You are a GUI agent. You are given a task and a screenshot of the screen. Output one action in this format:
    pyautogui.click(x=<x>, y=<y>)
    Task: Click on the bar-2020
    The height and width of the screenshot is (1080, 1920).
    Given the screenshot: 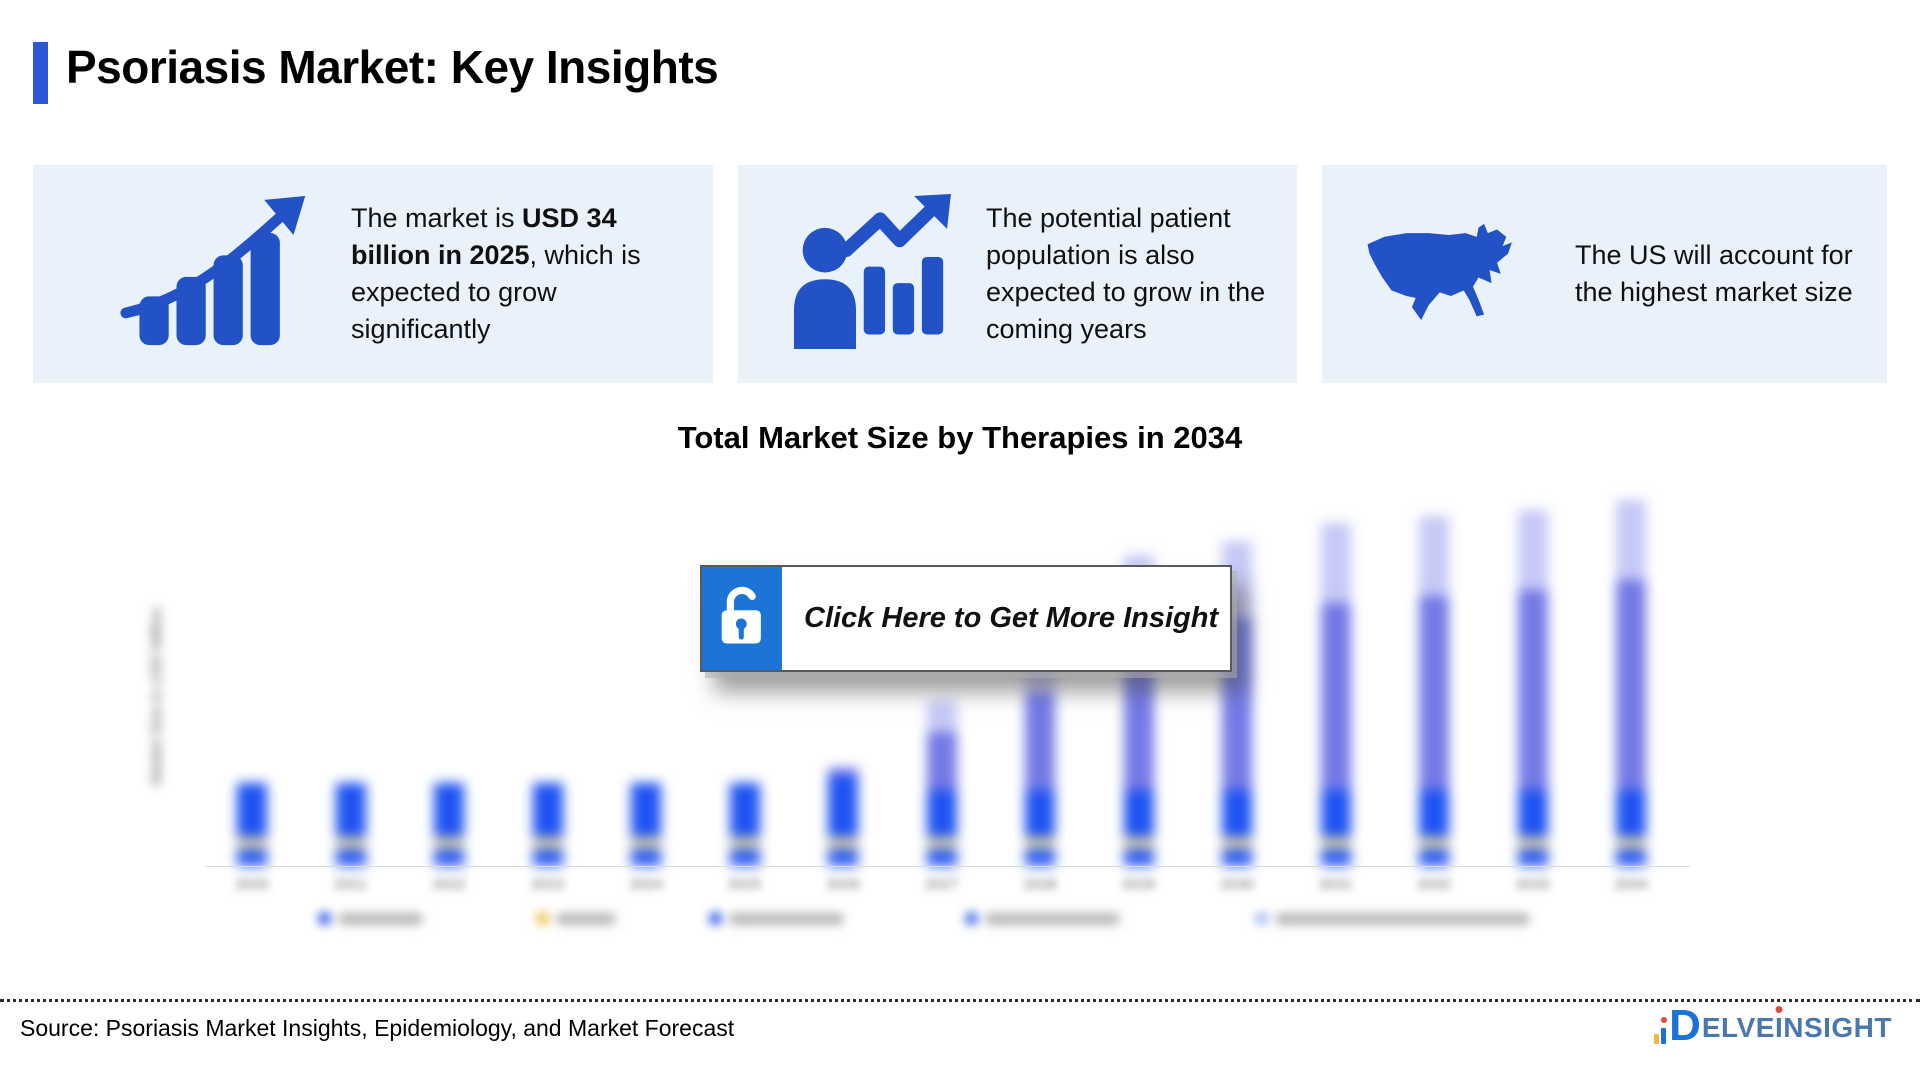 What is the action you would take?
    pyautogui.click(x=252, y=824)
    